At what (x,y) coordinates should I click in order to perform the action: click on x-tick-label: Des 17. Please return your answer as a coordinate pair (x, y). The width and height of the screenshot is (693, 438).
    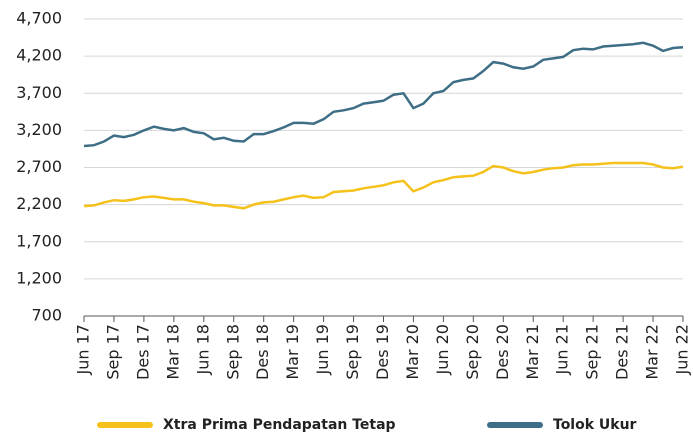
    Looking at the image, I should click on (142, 352).